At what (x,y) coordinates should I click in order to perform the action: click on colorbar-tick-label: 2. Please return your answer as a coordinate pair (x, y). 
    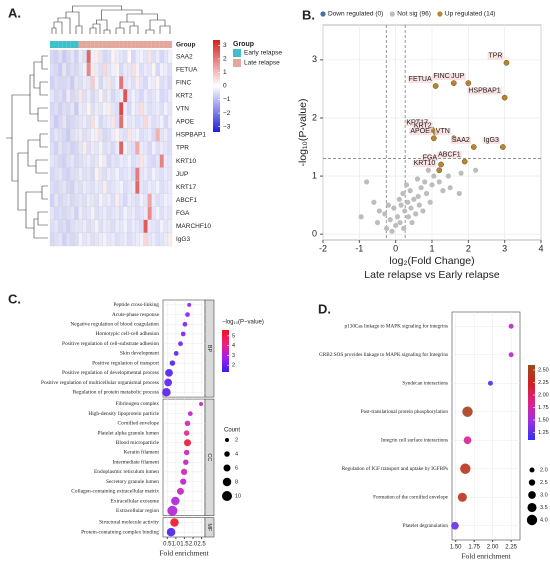
    Looking at the image, I should click on (233, 366).